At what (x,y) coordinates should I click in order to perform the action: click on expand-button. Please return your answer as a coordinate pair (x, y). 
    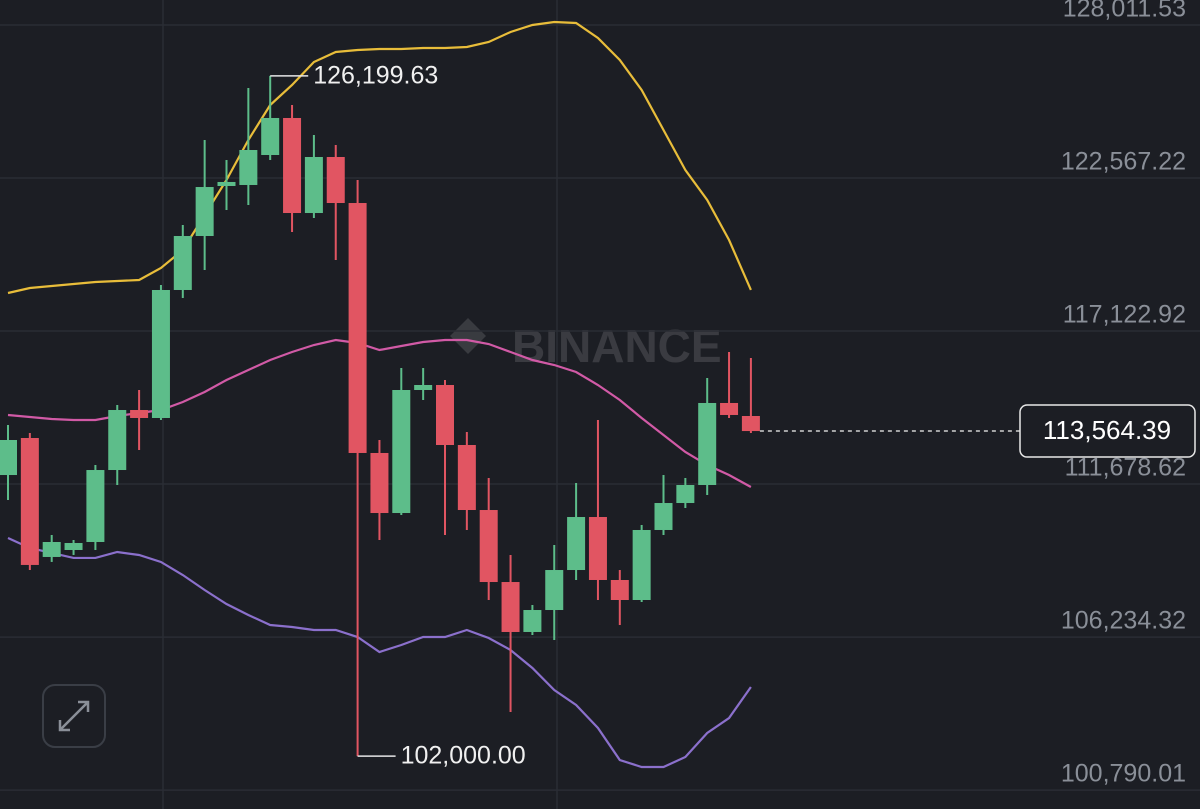
    Looking at the image, I should click on (74, 716).